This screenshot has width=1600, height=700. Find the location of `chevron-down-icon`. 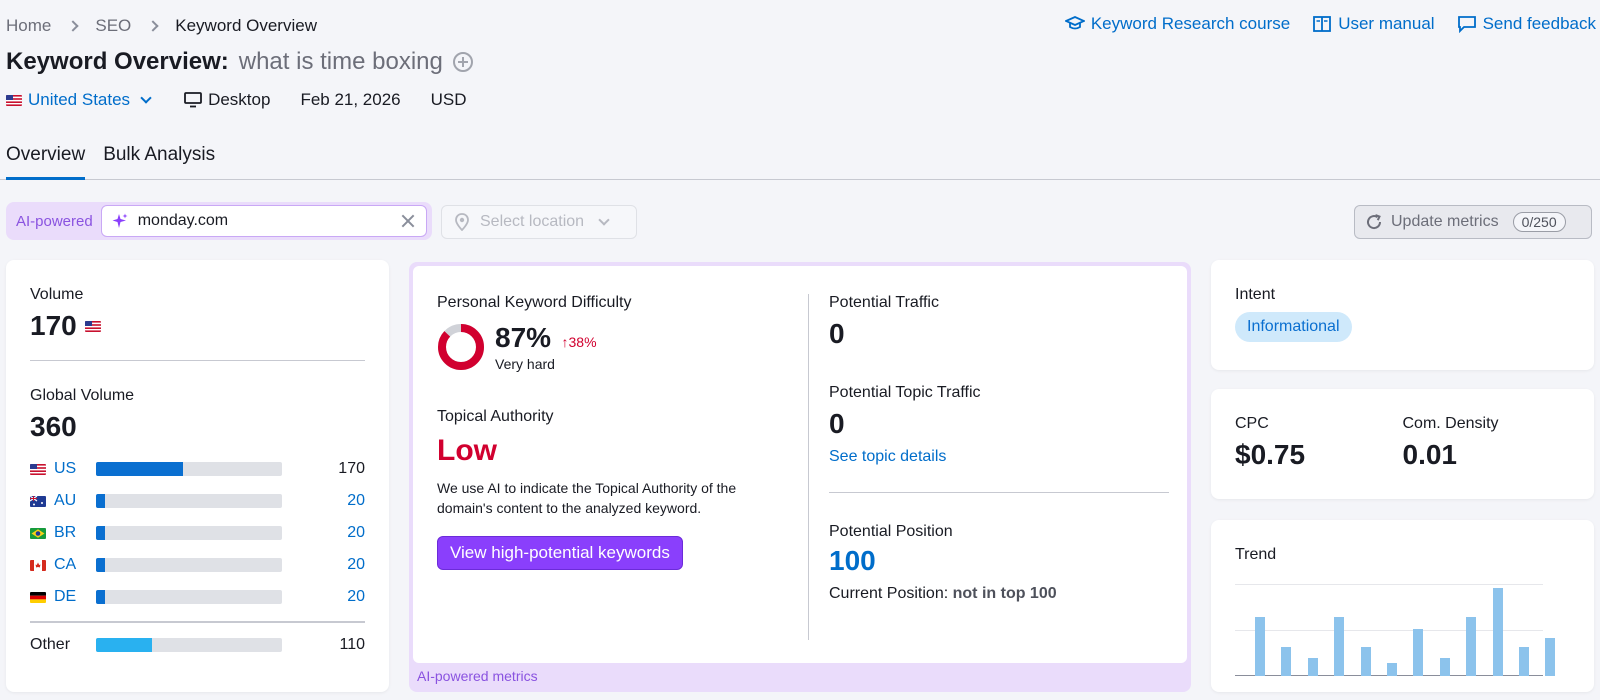

chevron-down-icon is located at coordinates (146, 98).